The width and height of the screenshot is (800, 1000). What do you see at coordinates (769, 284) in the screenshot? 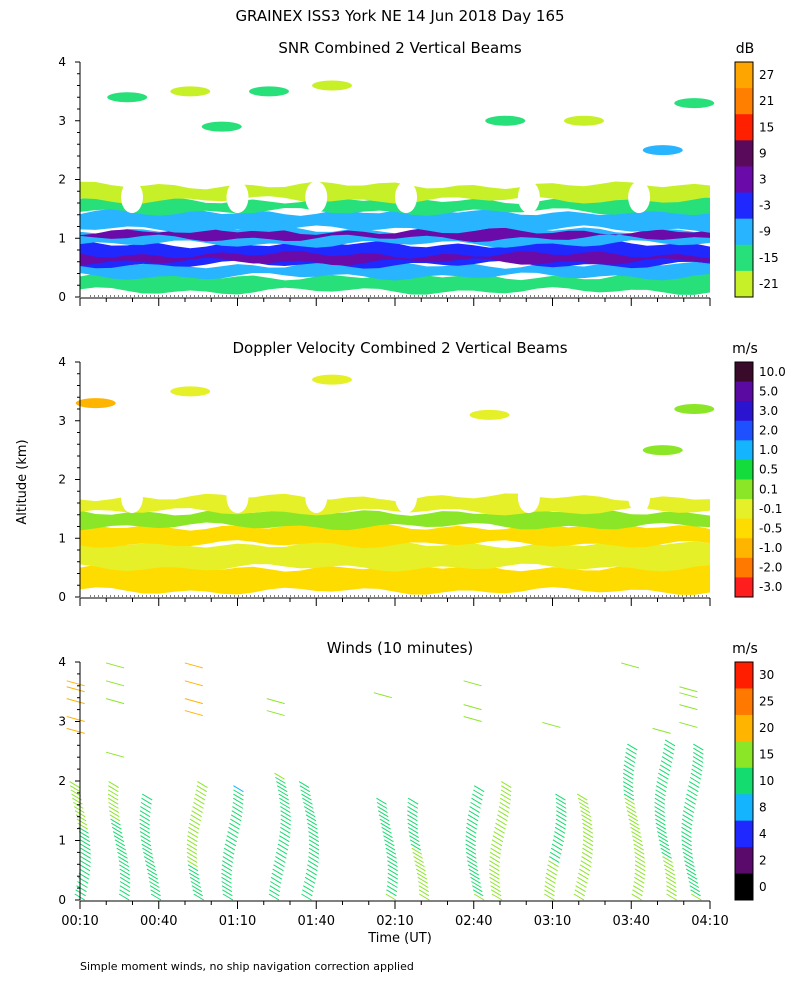
I see `colorbar-label: -21` at bounding box center [769, 284].